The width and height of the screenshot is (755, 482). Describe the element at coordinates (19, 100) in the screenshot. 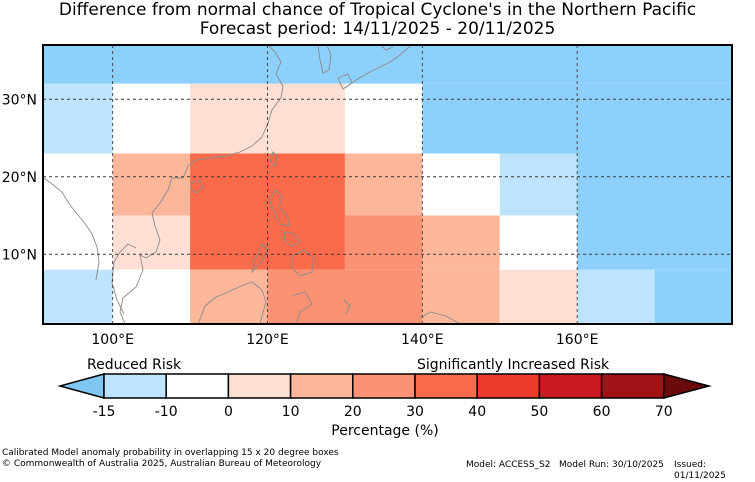

I see `lat-label-30: 30°N` at that location.